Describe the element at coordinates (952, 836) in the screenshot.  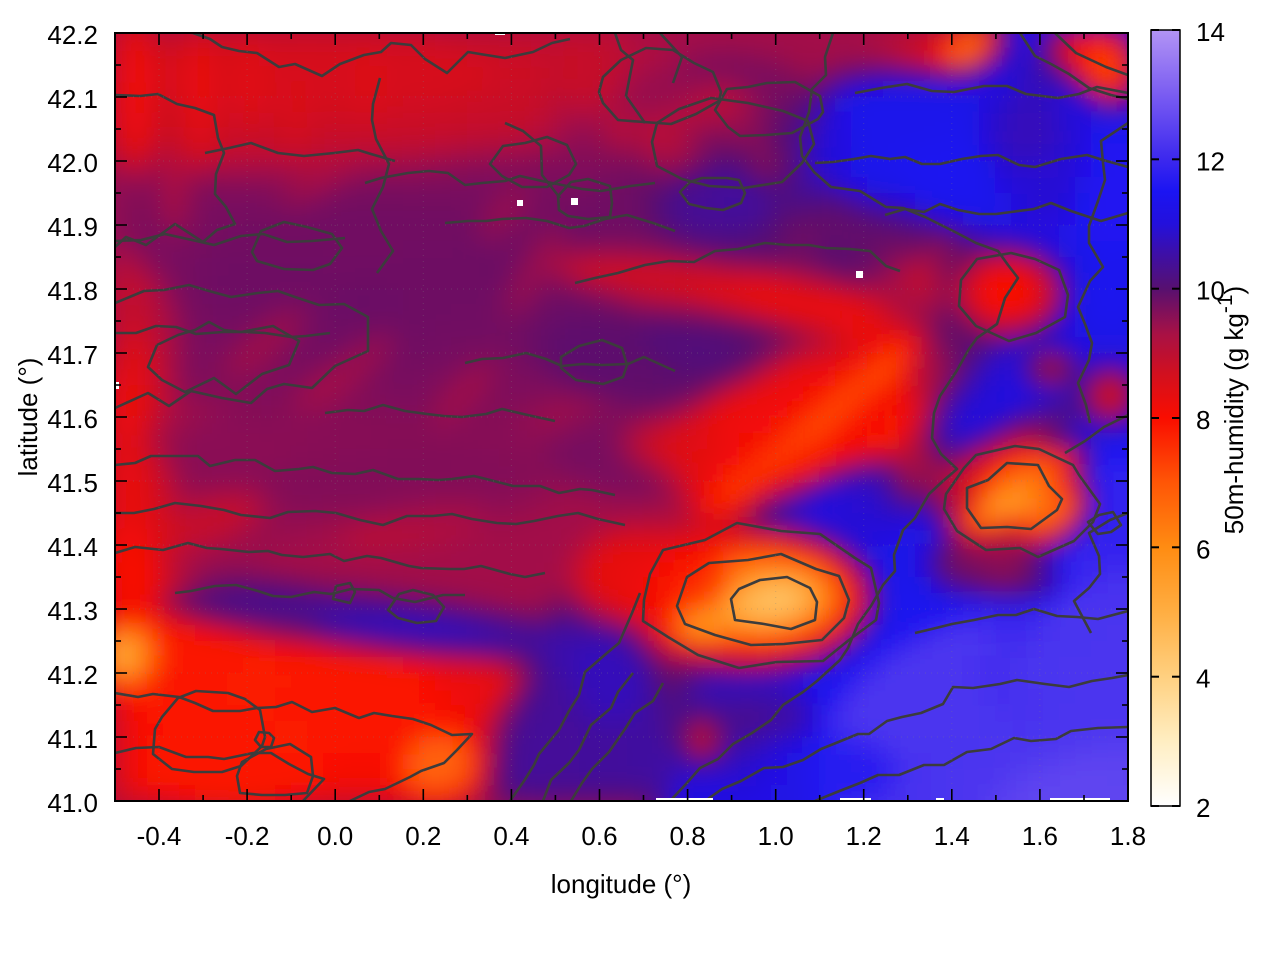
I see `svg-text: 1.4` at that location.